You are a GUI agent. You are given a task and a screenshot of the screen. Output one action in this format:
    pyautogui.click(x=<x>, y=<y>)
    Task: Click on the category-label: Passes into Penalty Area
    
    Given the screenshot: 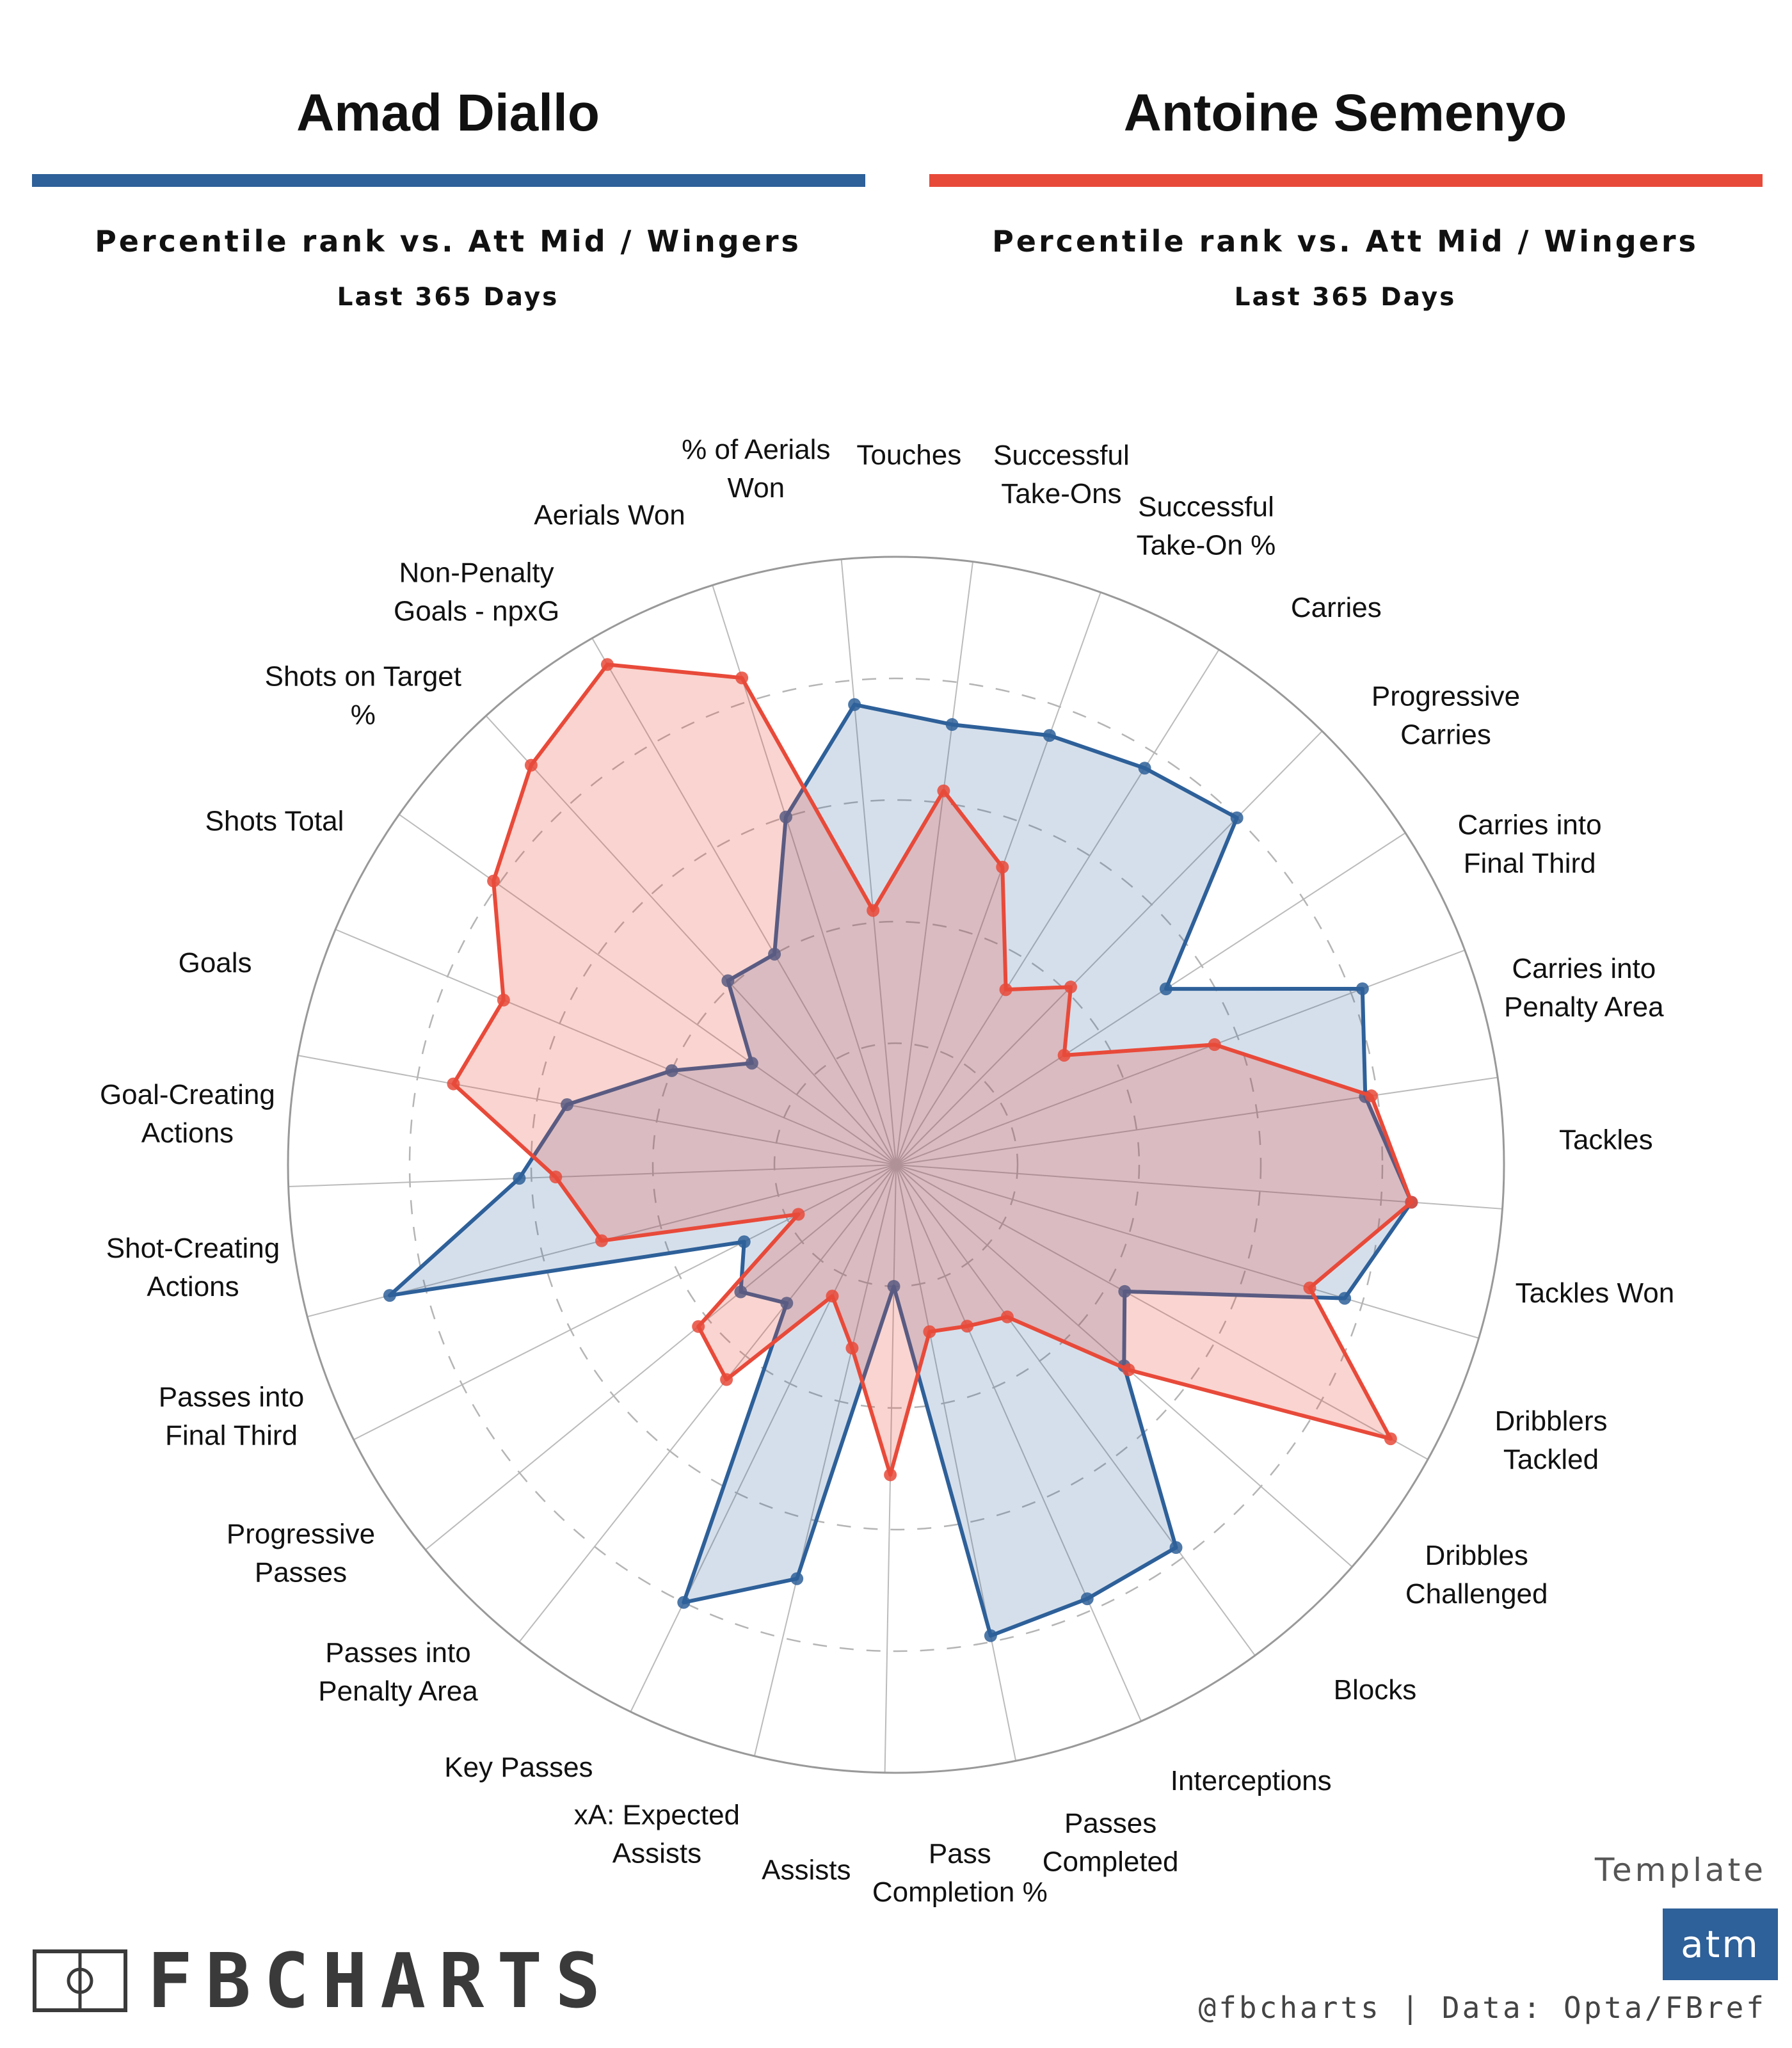 What is the action you would take?
    pyautogui.click(x=398, y=1672)
    